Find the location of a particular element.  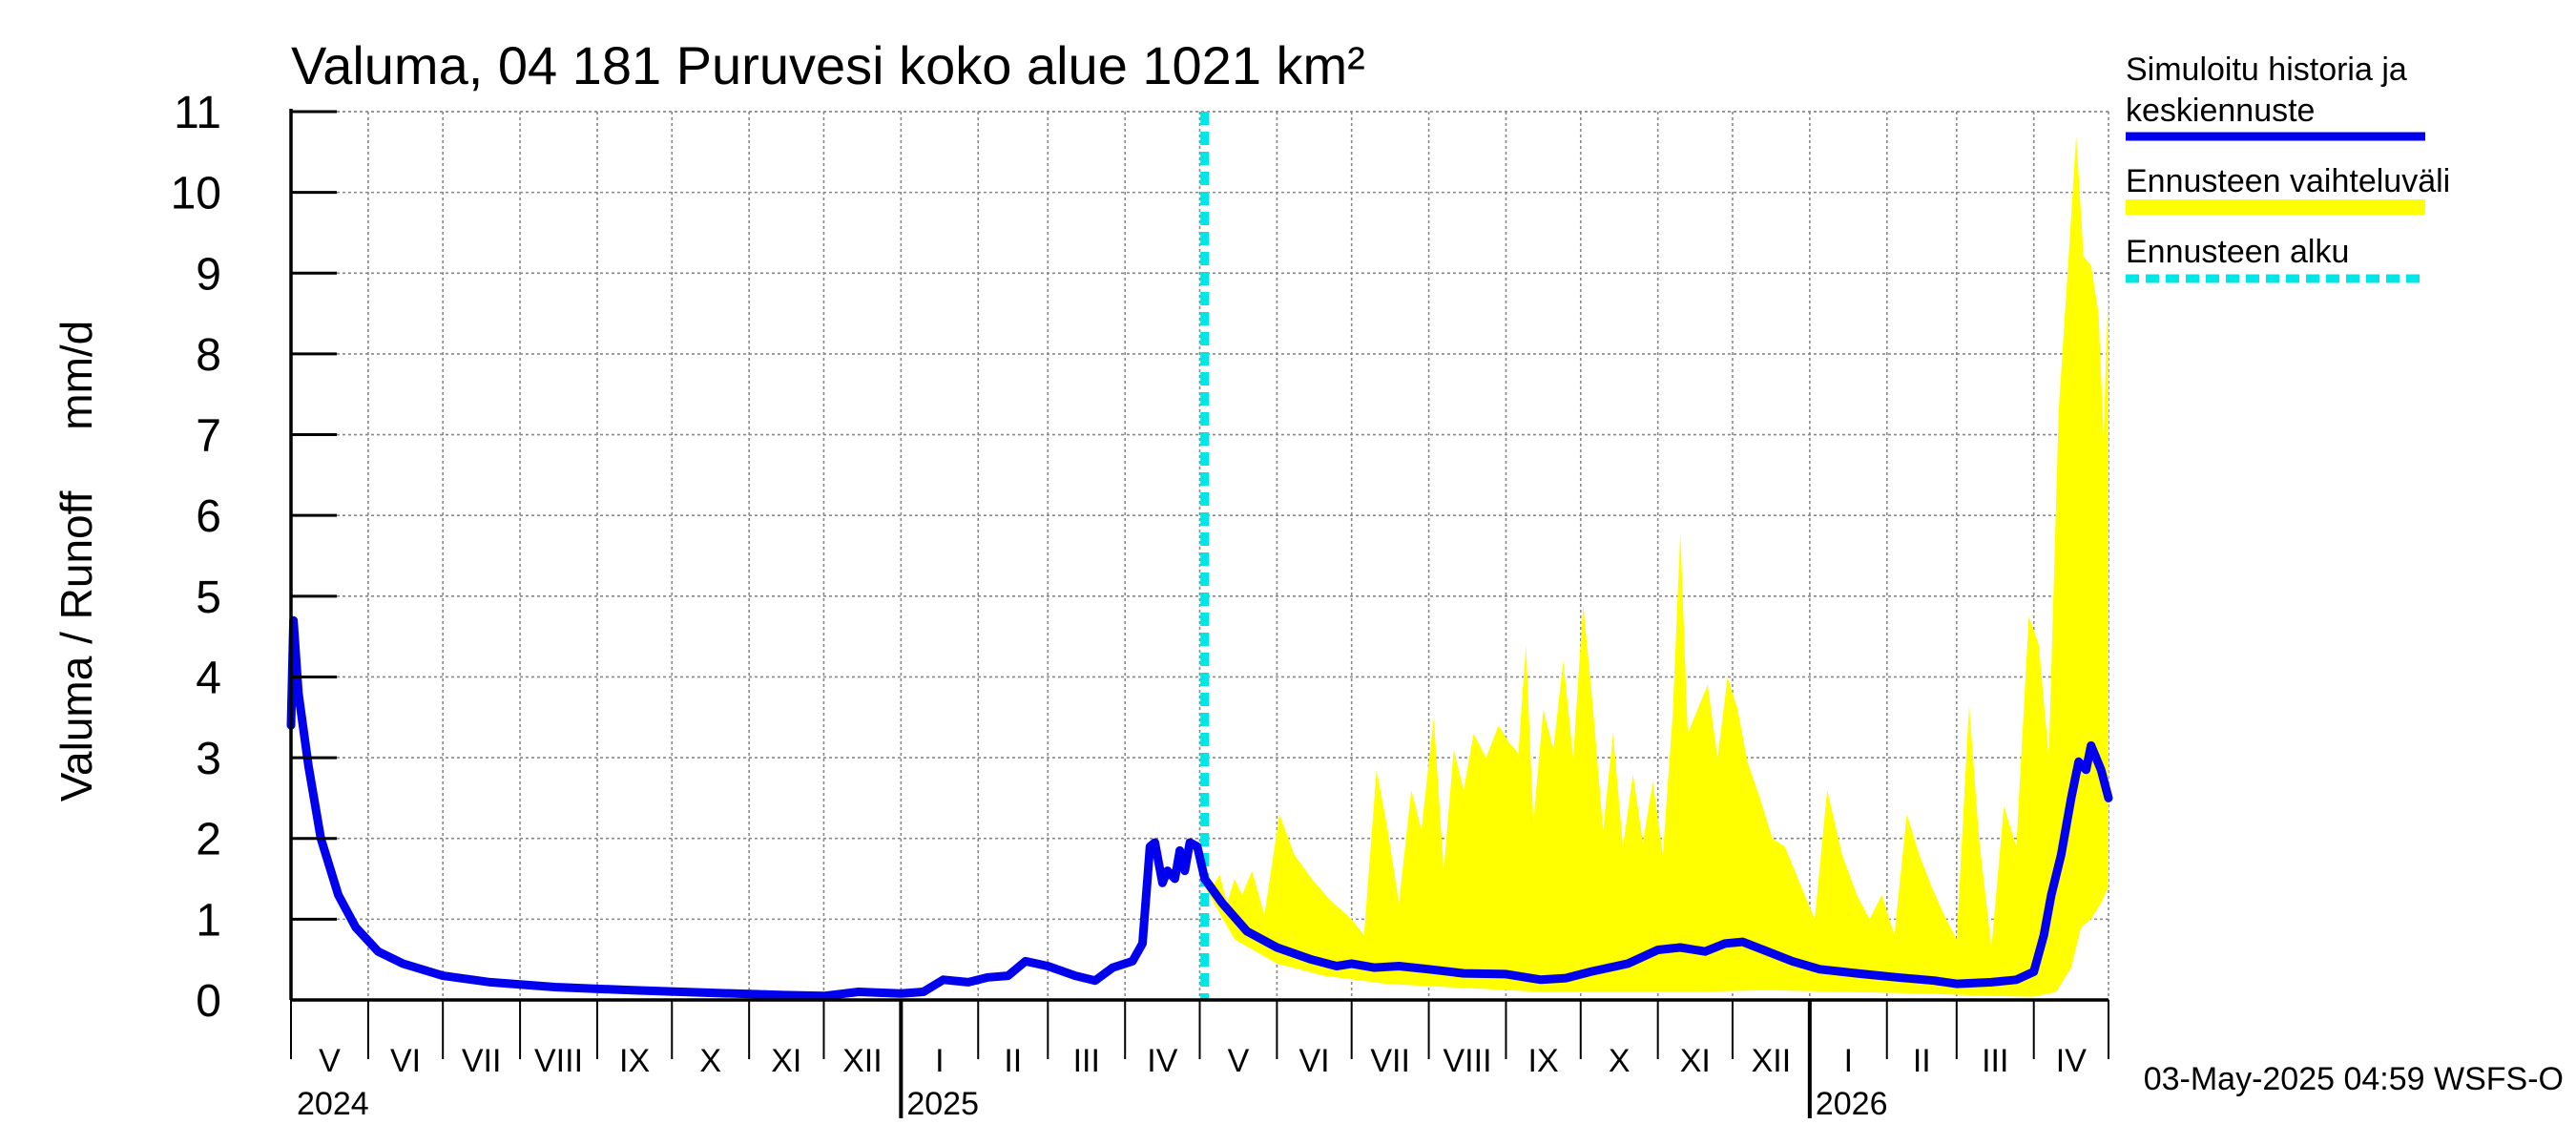

x-year-label: 2025 is located at coordinates (942, 1104).